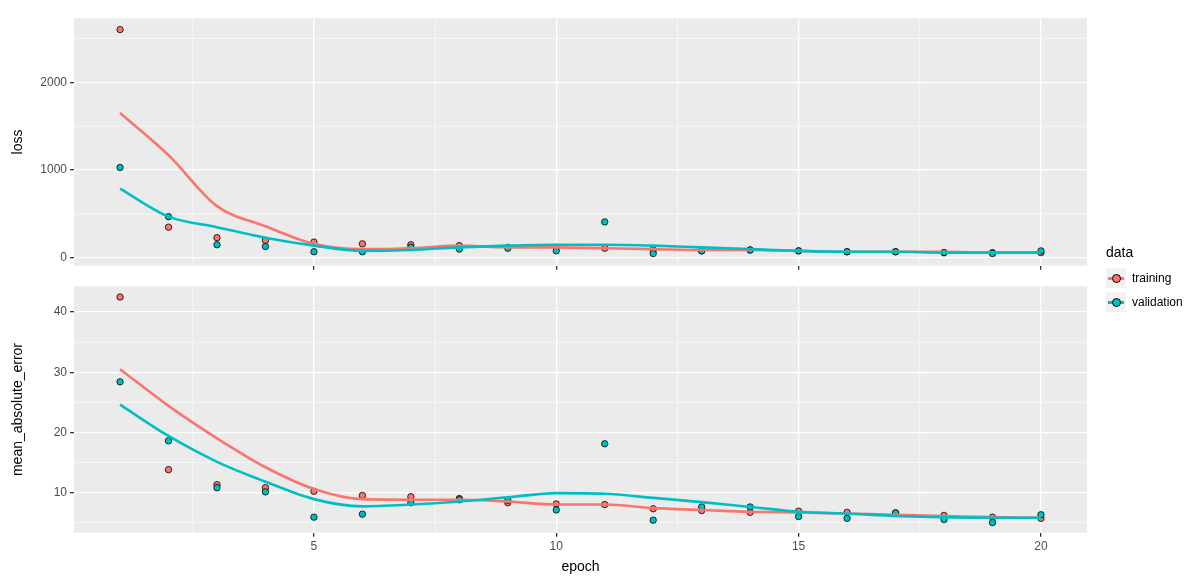 The image size is (1200, 586). What do you see at coordinates (580, 566) in the screenshot?
I see `x-axis-title: epoch` at bounding box center [580, 566].